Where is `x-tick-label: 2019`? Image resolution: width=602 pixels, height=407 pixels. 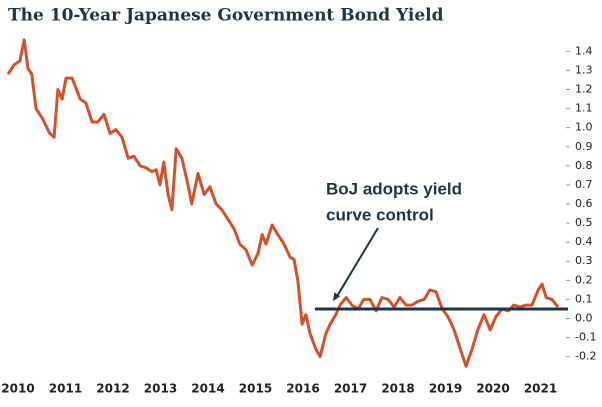
x-tick-label: 2019 is located at coordinates (445, 389).